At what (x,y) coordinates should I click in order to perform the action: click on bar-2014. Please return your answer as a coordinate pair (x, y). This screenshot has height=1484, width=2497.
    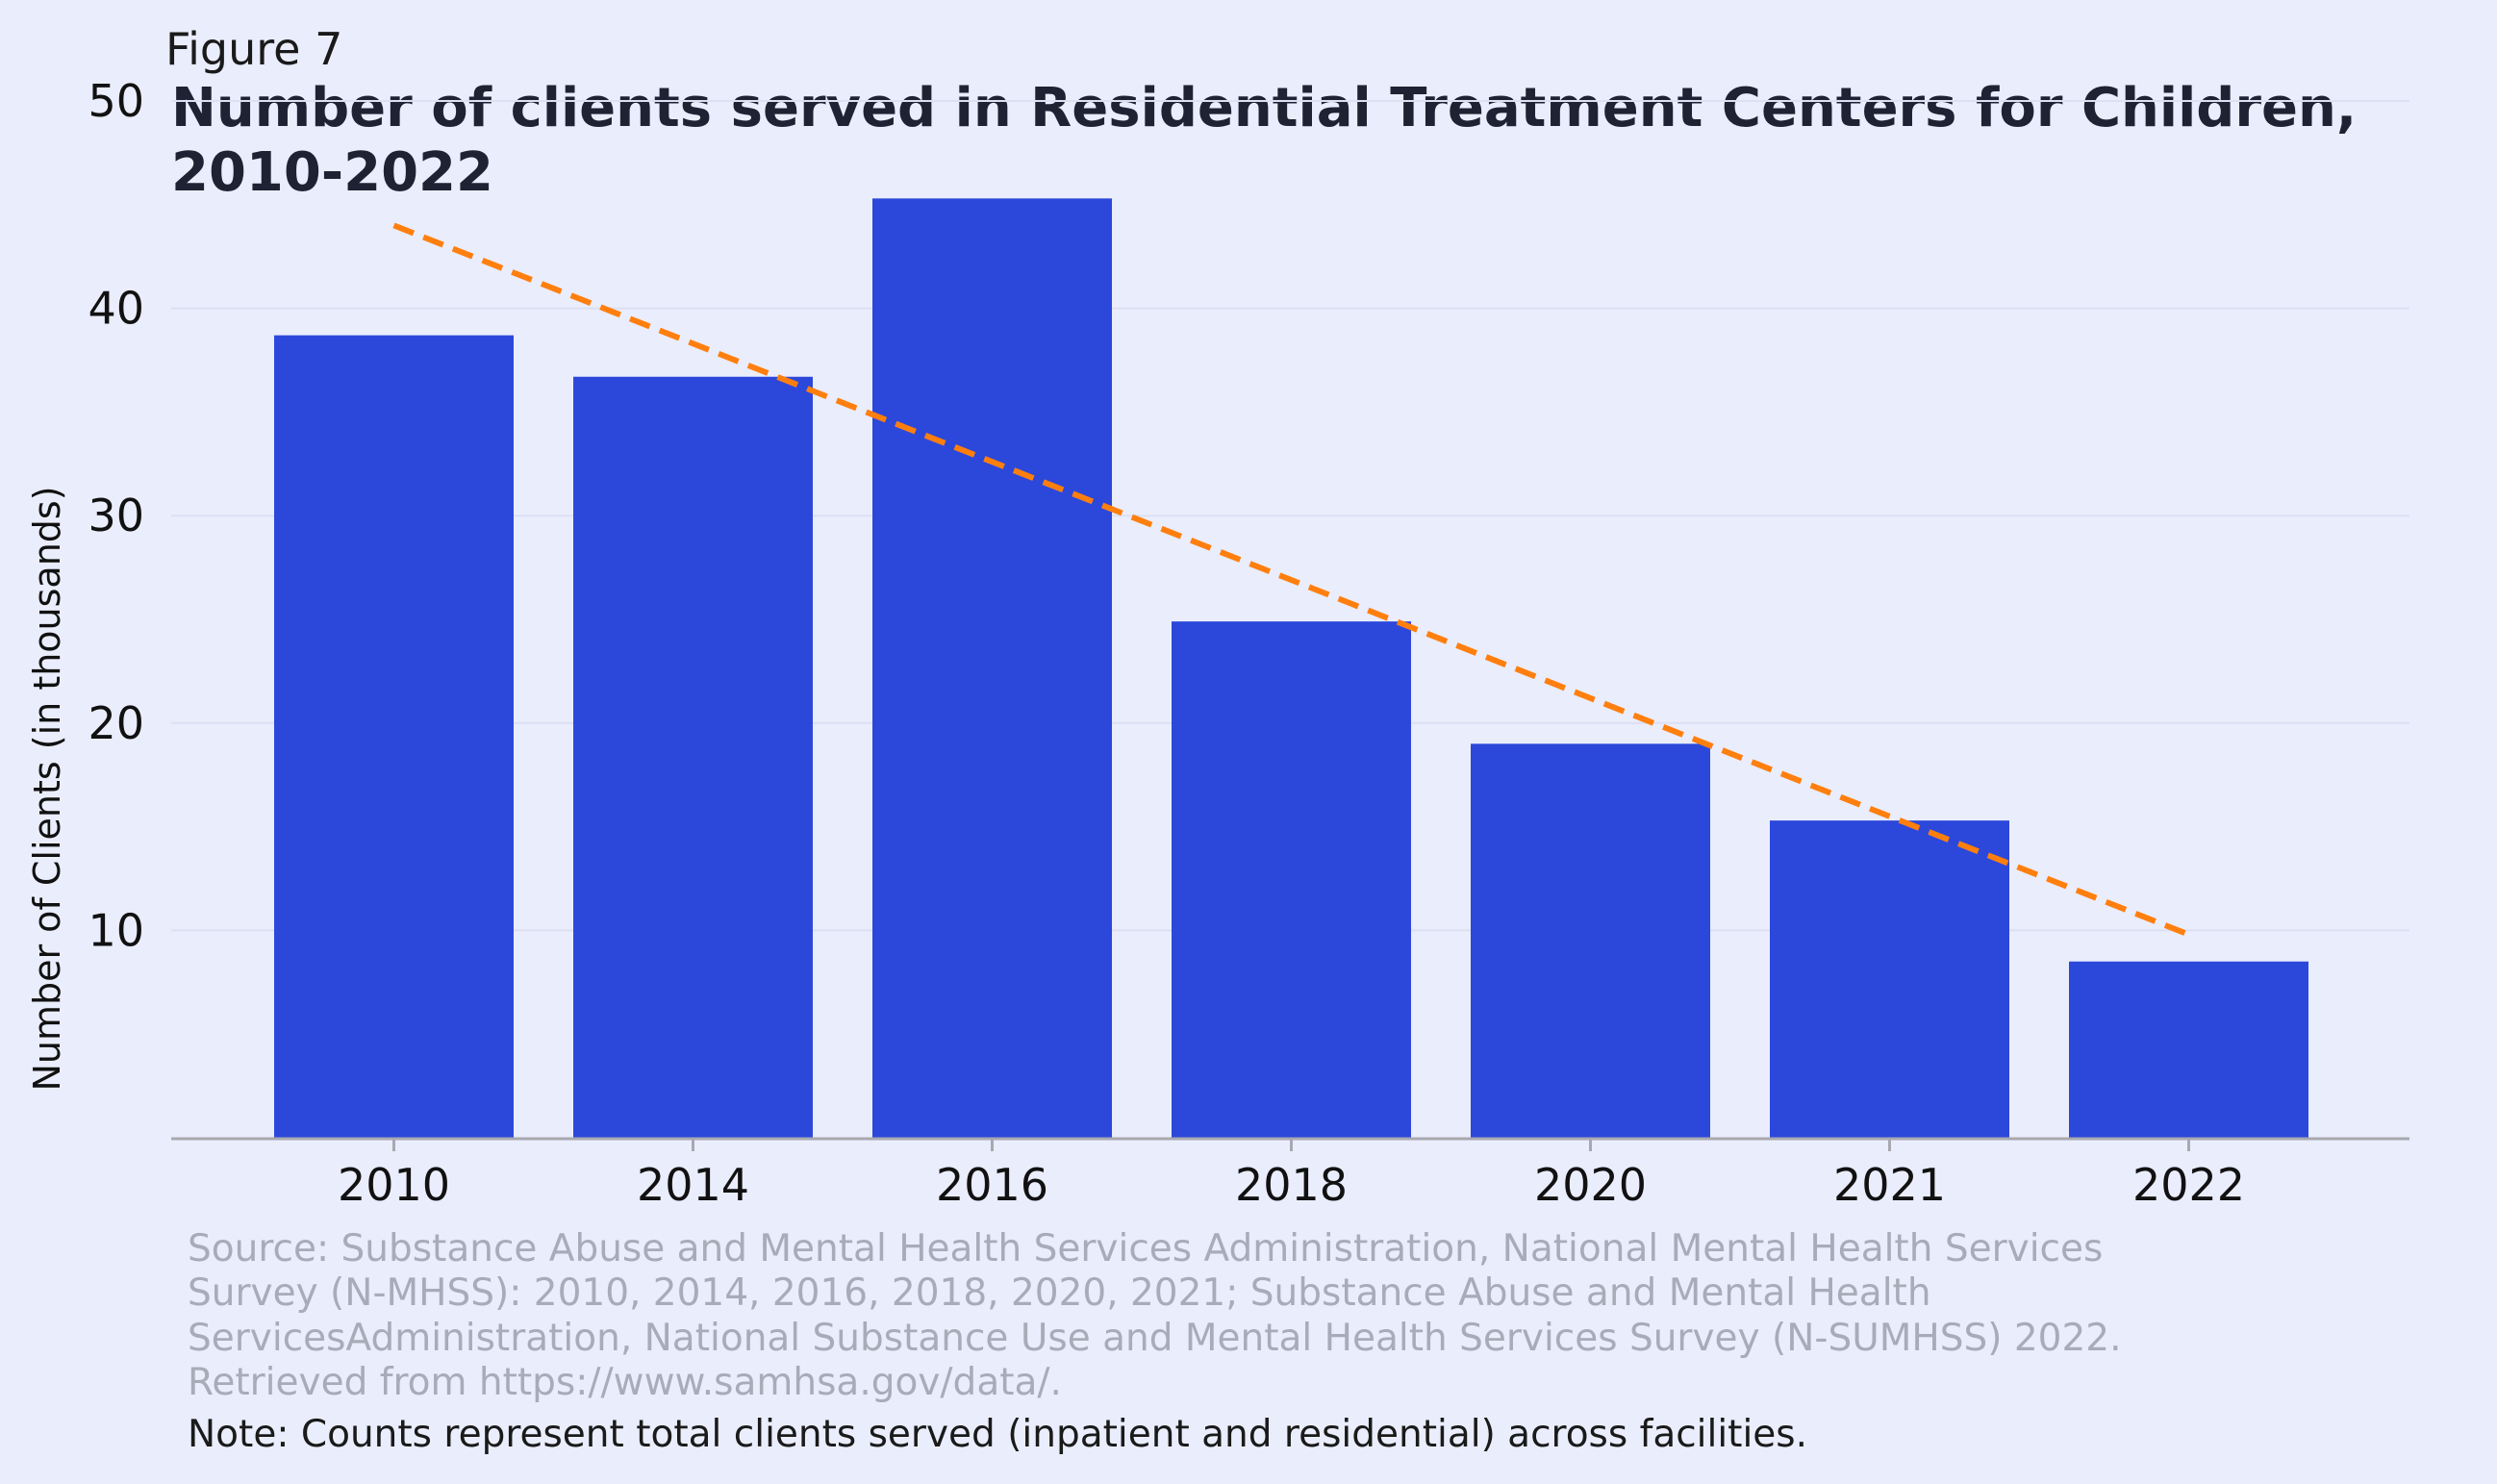
    Looking at the image, I should click on (693, 757).